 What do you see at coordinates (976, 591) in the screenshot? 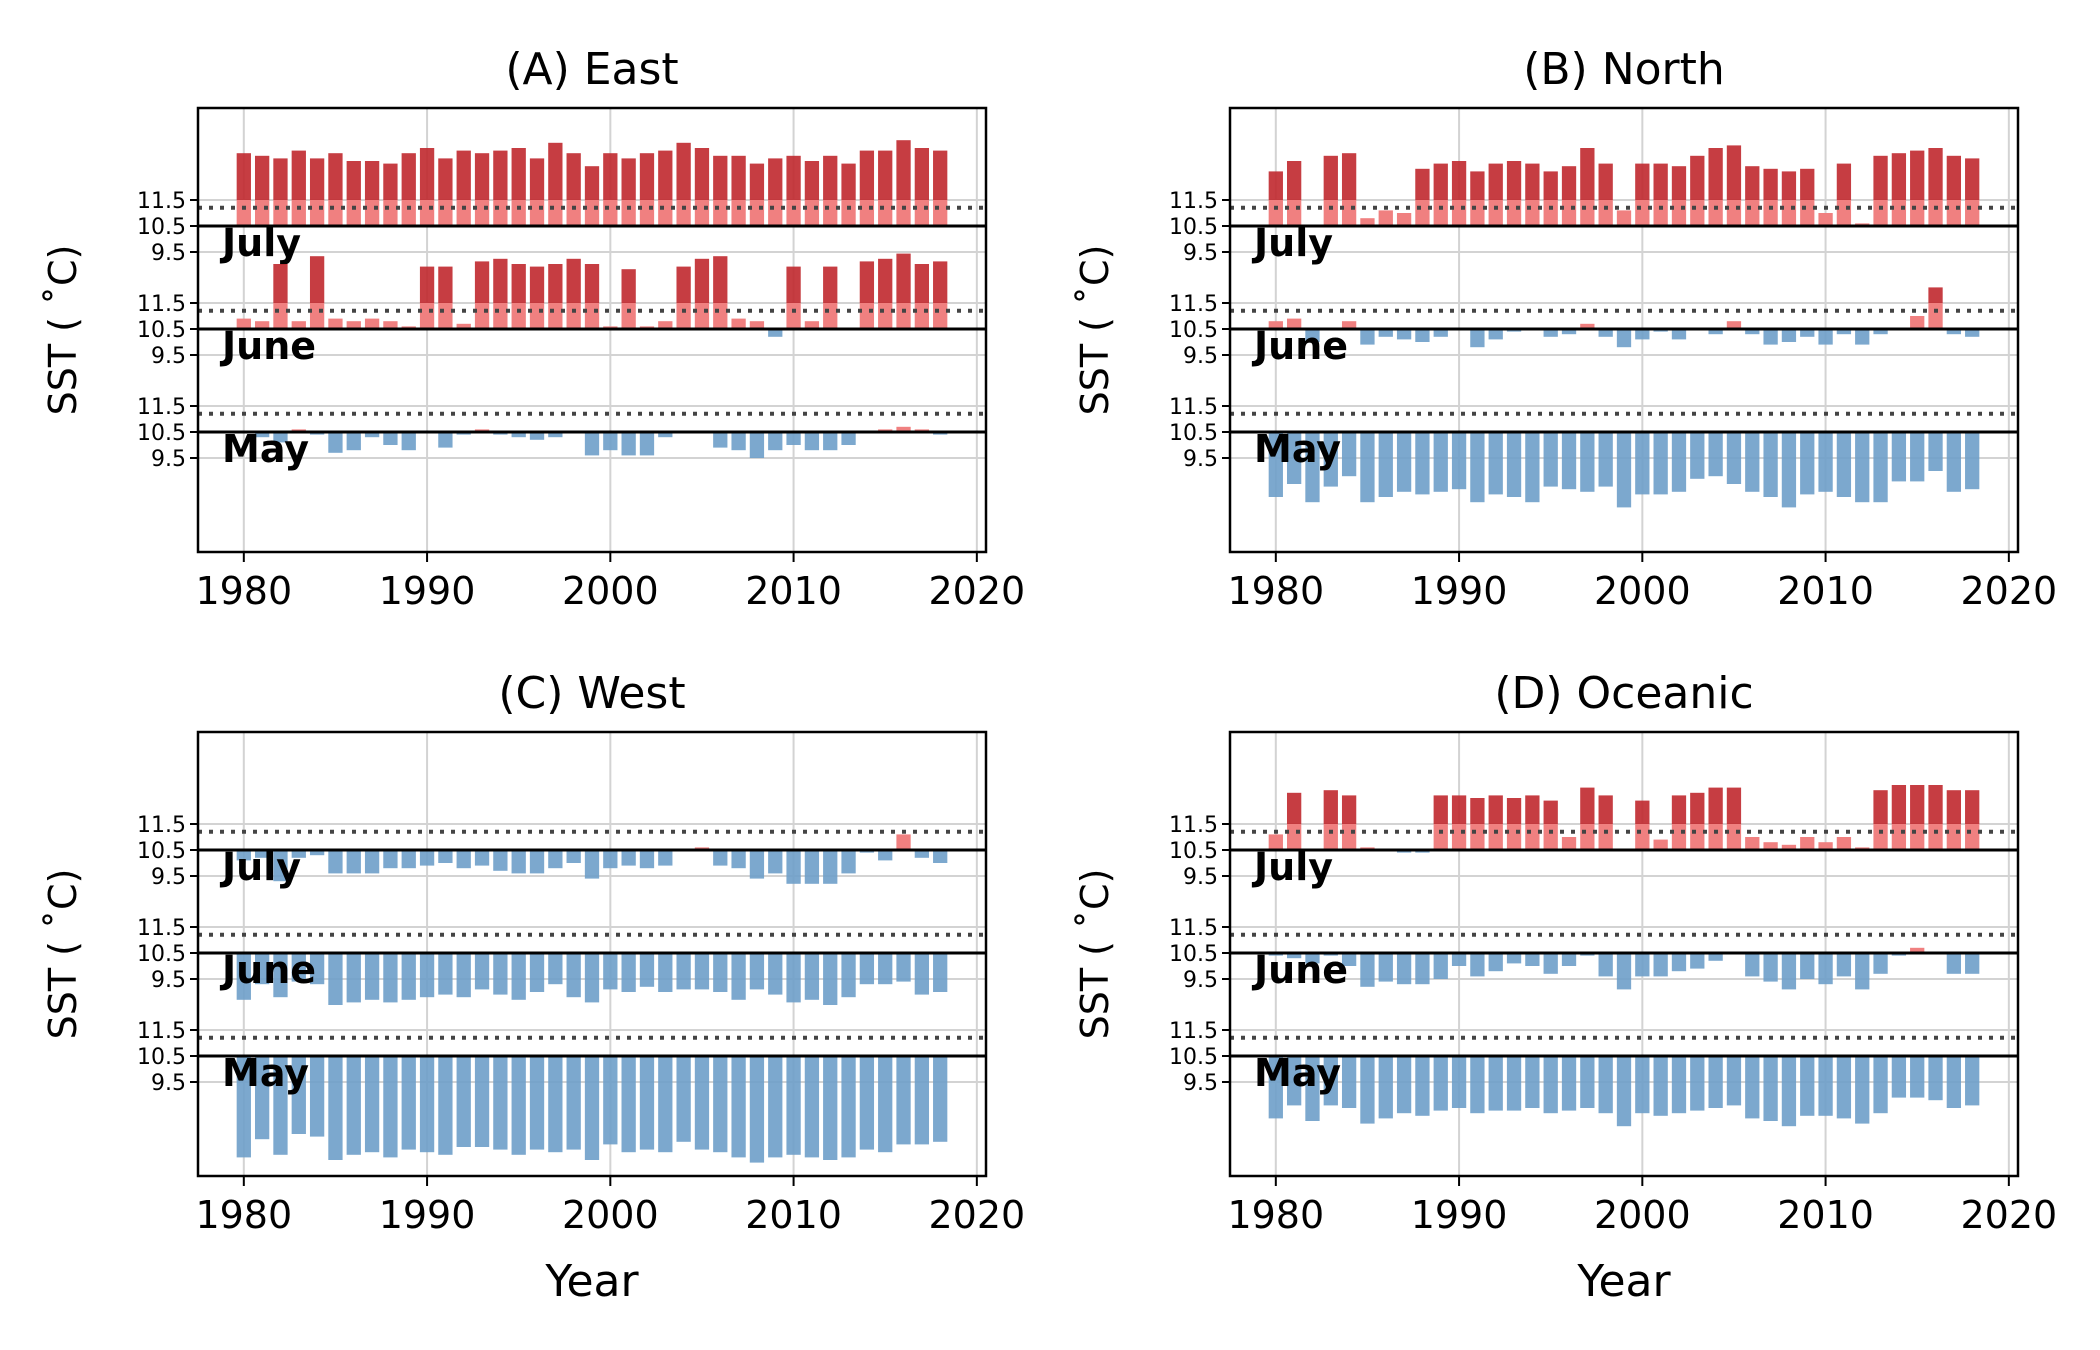
I see `x-tick-label: 2020` at bounding box center [976, 591].